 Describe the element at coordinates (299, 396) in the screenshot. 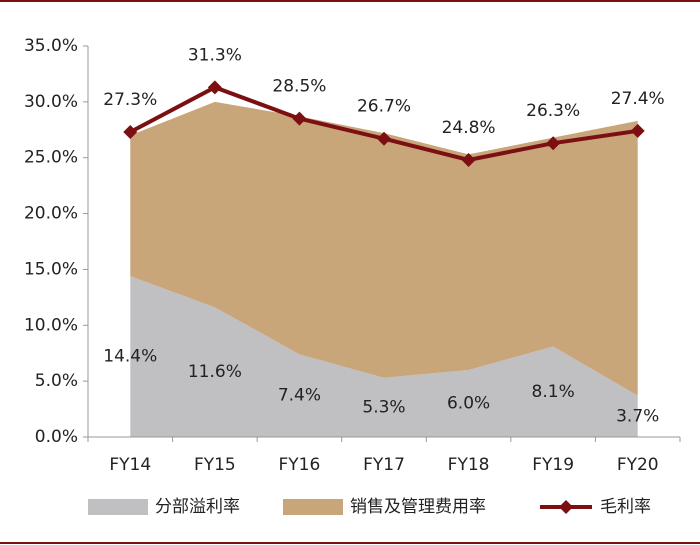

I see `data-label: 7.4%` at that location.